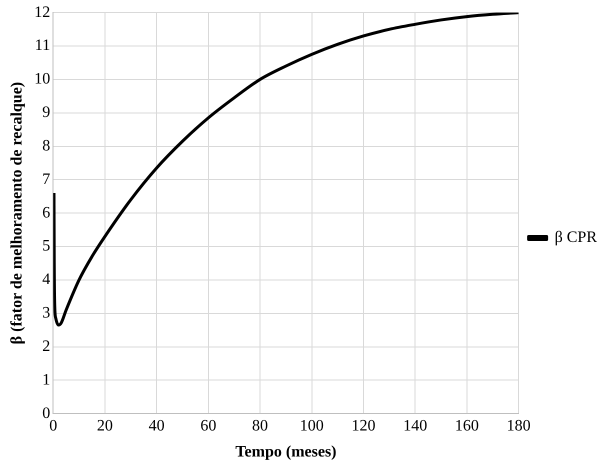 The height and width of the screenshot is (470, 615). Describe the element at coordinates (42, 45) in the screenshot. I see `y-tick-label: 11` at that location.